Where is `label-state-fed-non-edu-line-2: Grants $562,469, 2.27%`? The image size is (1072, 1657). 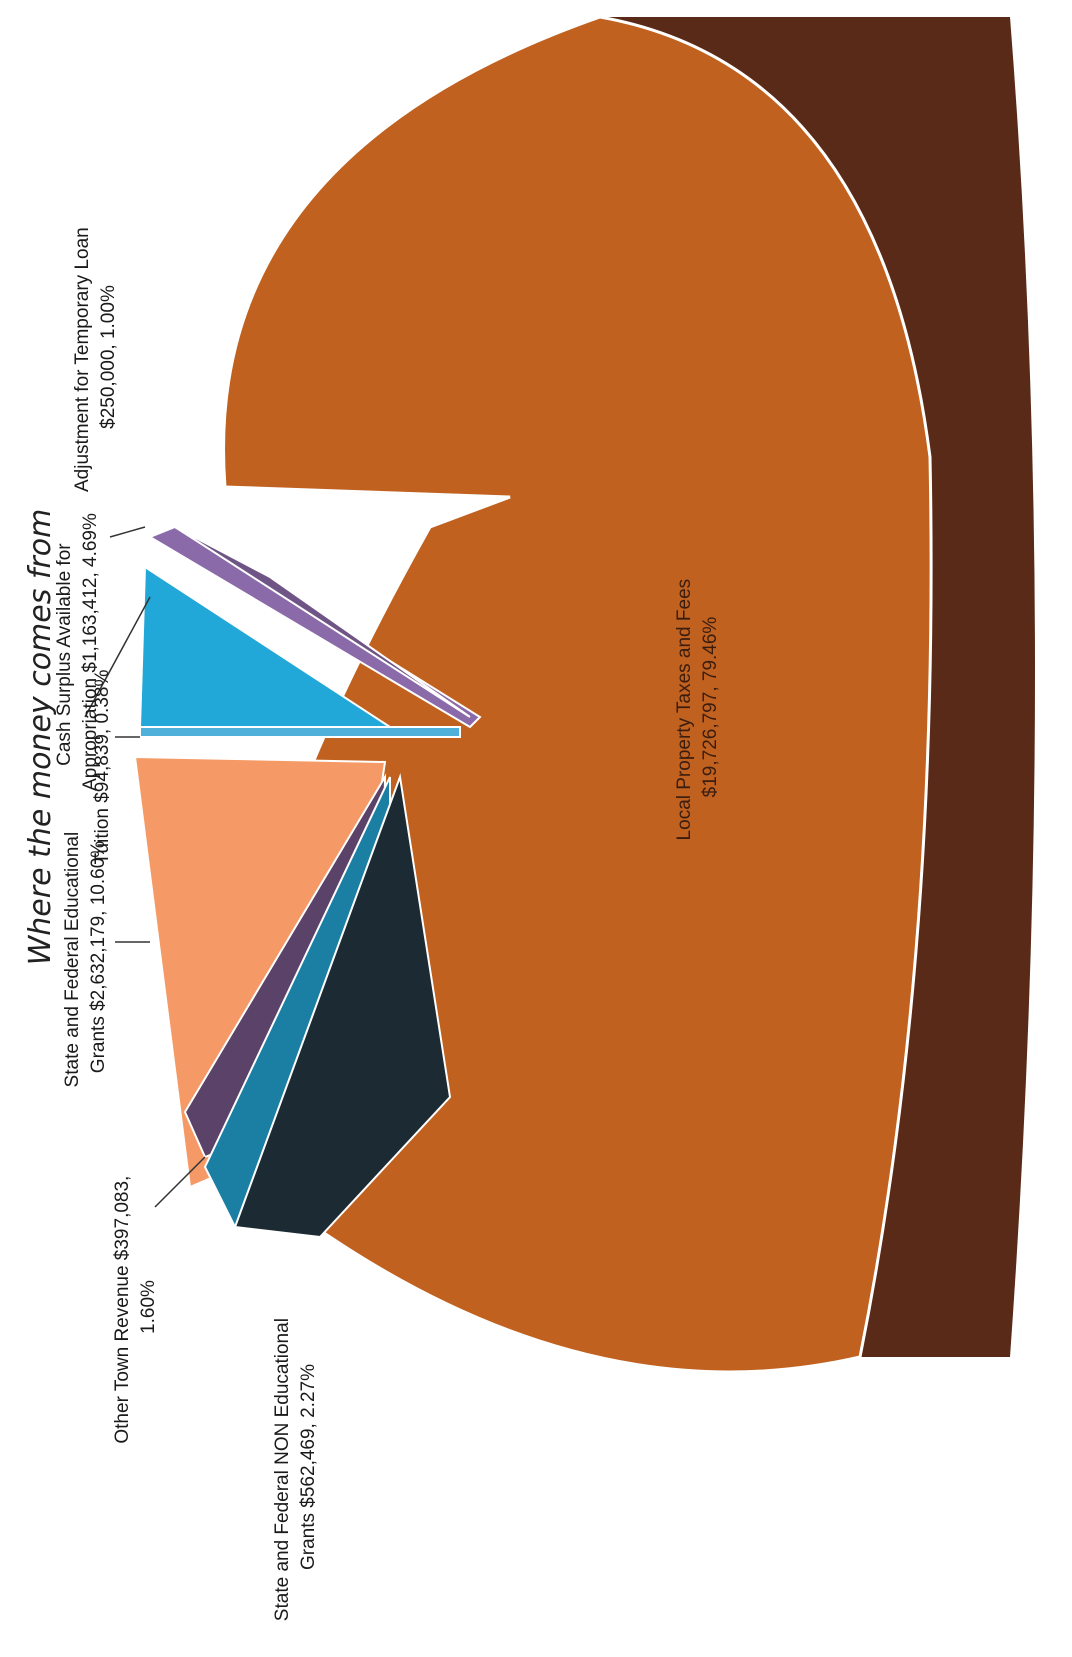
label-state-fed-non-edu-line-2: Grants $562,469, 2.27% is located at coordinates (308, 1467).